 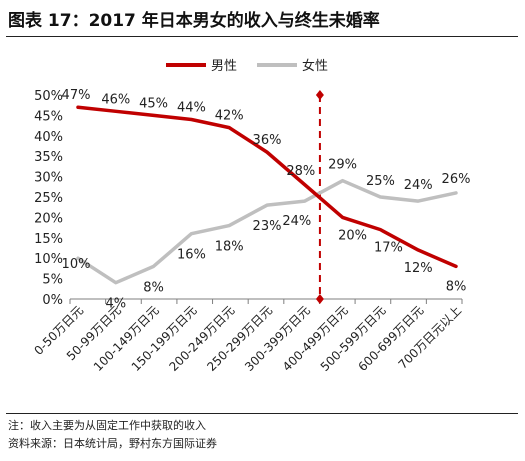 What do you see at coordinates (191, 107) in the screenshot?
I see `male-data-label: 44%` at bounding box center [191, 107].